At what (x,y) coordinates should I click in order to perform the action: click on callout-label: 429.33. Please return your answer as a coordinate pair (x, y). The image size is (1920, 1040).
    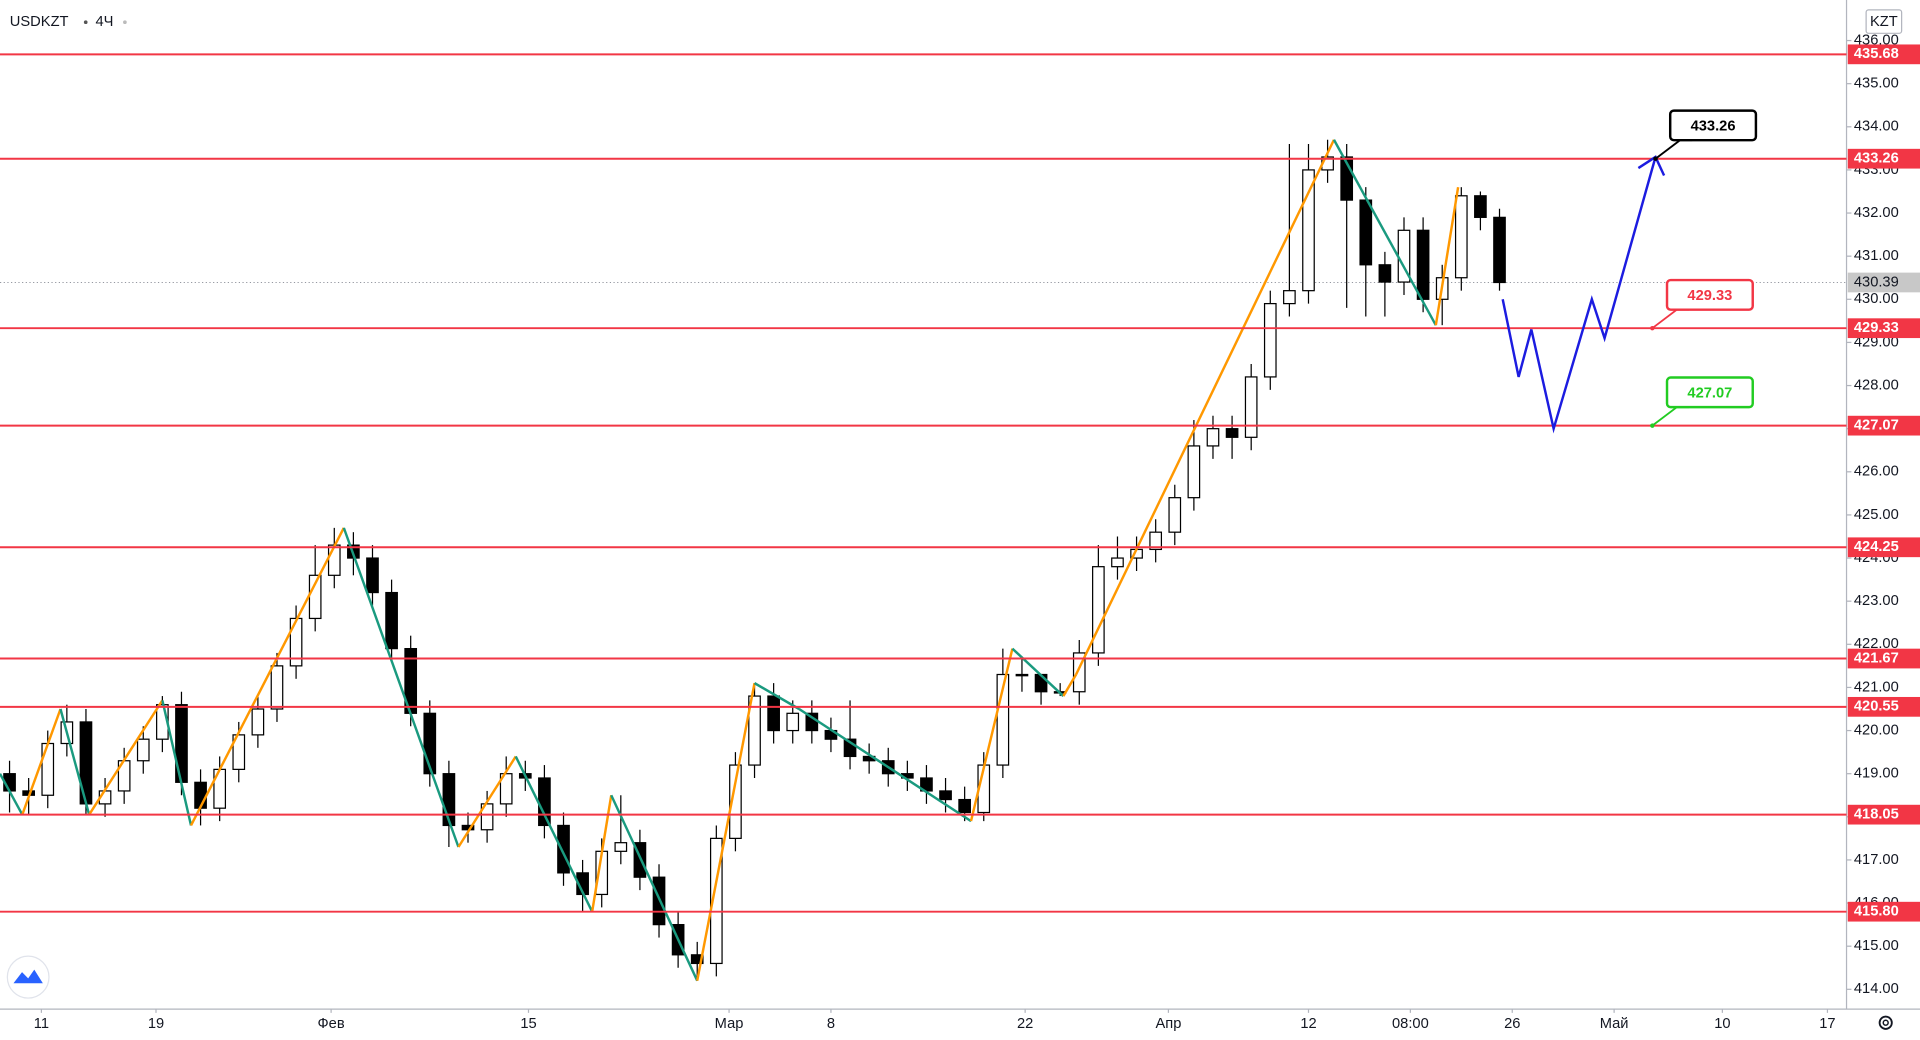
    Looking at the image, I should click on (1709, 296).